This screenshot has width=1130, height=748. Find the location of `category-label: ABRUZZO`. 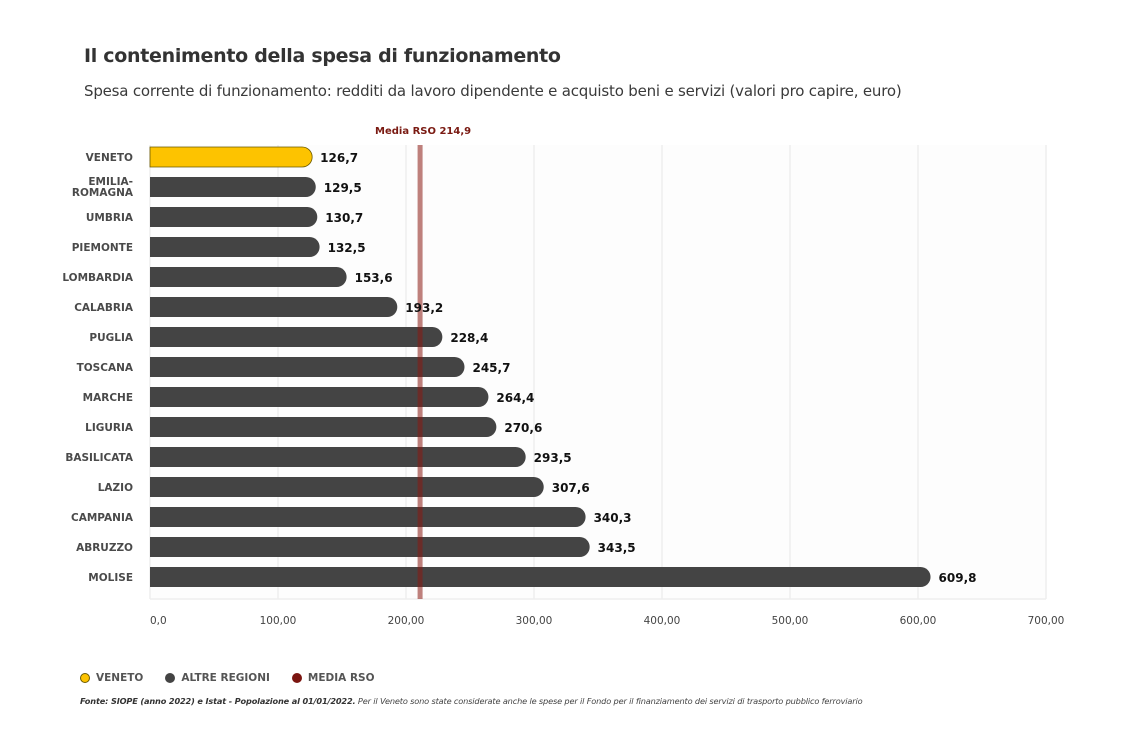

category-label: ABRUZZO is located at coordinates (104, 548).